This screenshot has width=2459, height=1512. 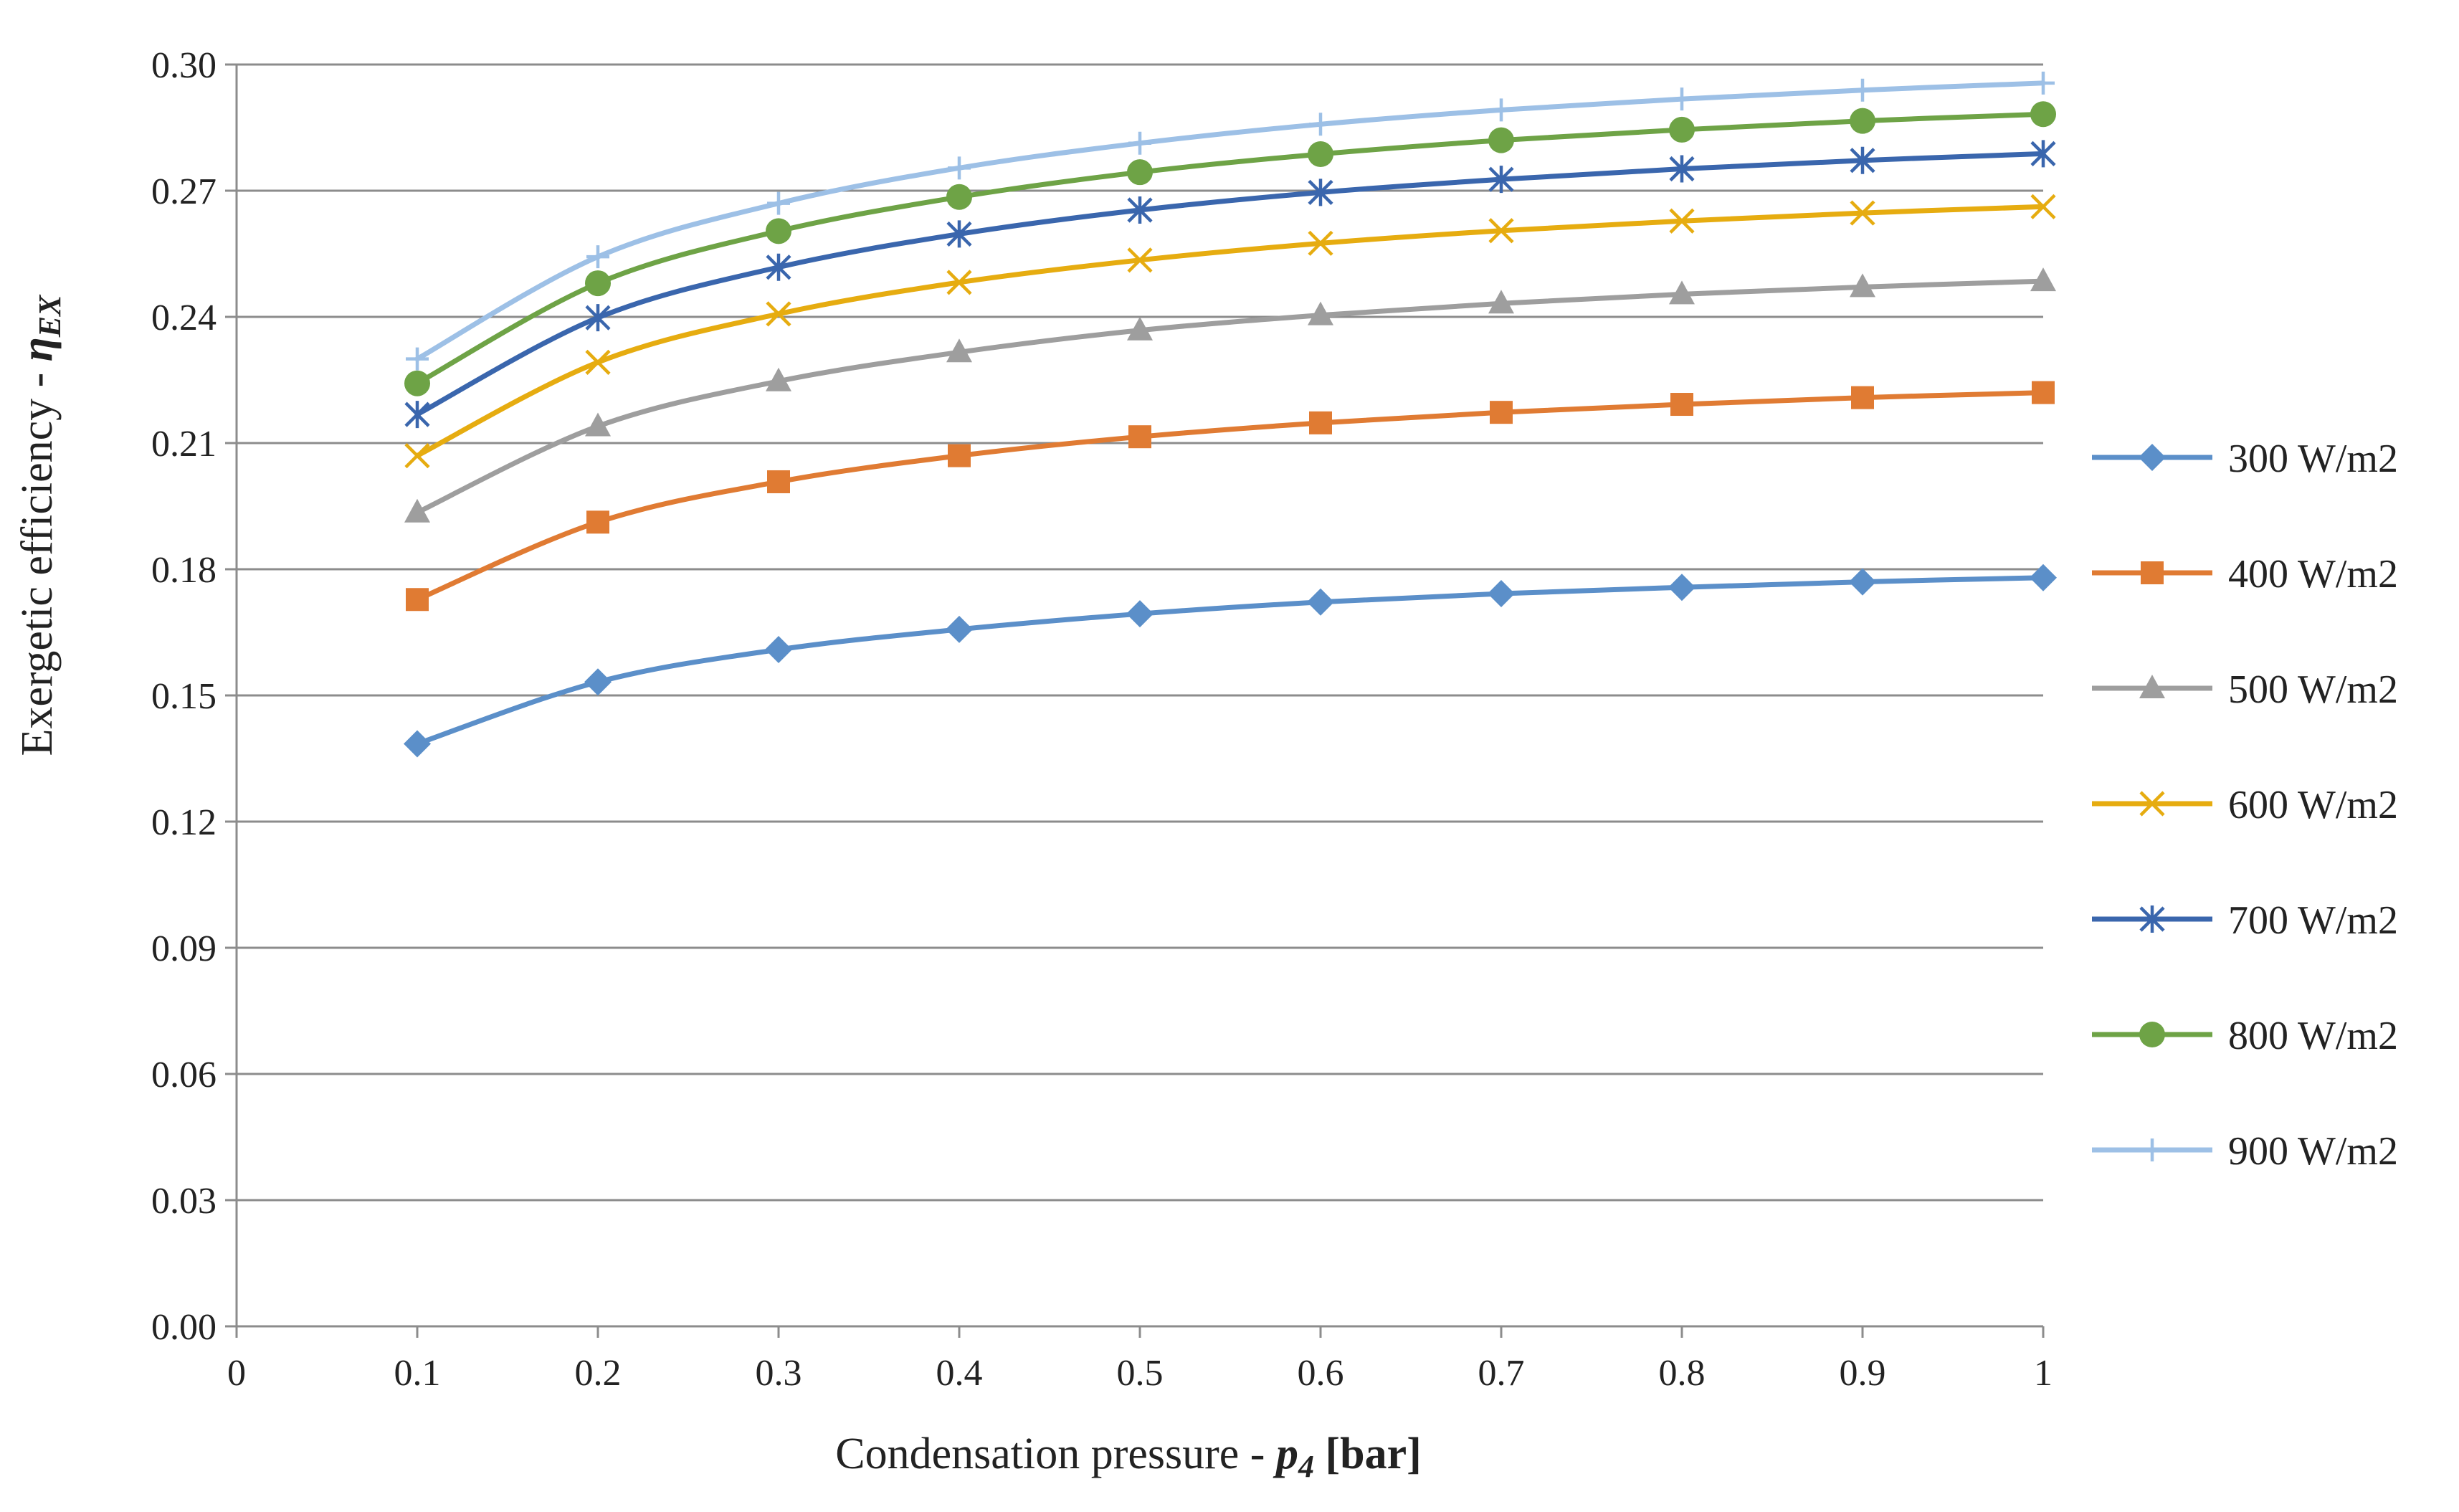 I want to click on y-tick-label: 0.00, so click(x=184, y=1327).